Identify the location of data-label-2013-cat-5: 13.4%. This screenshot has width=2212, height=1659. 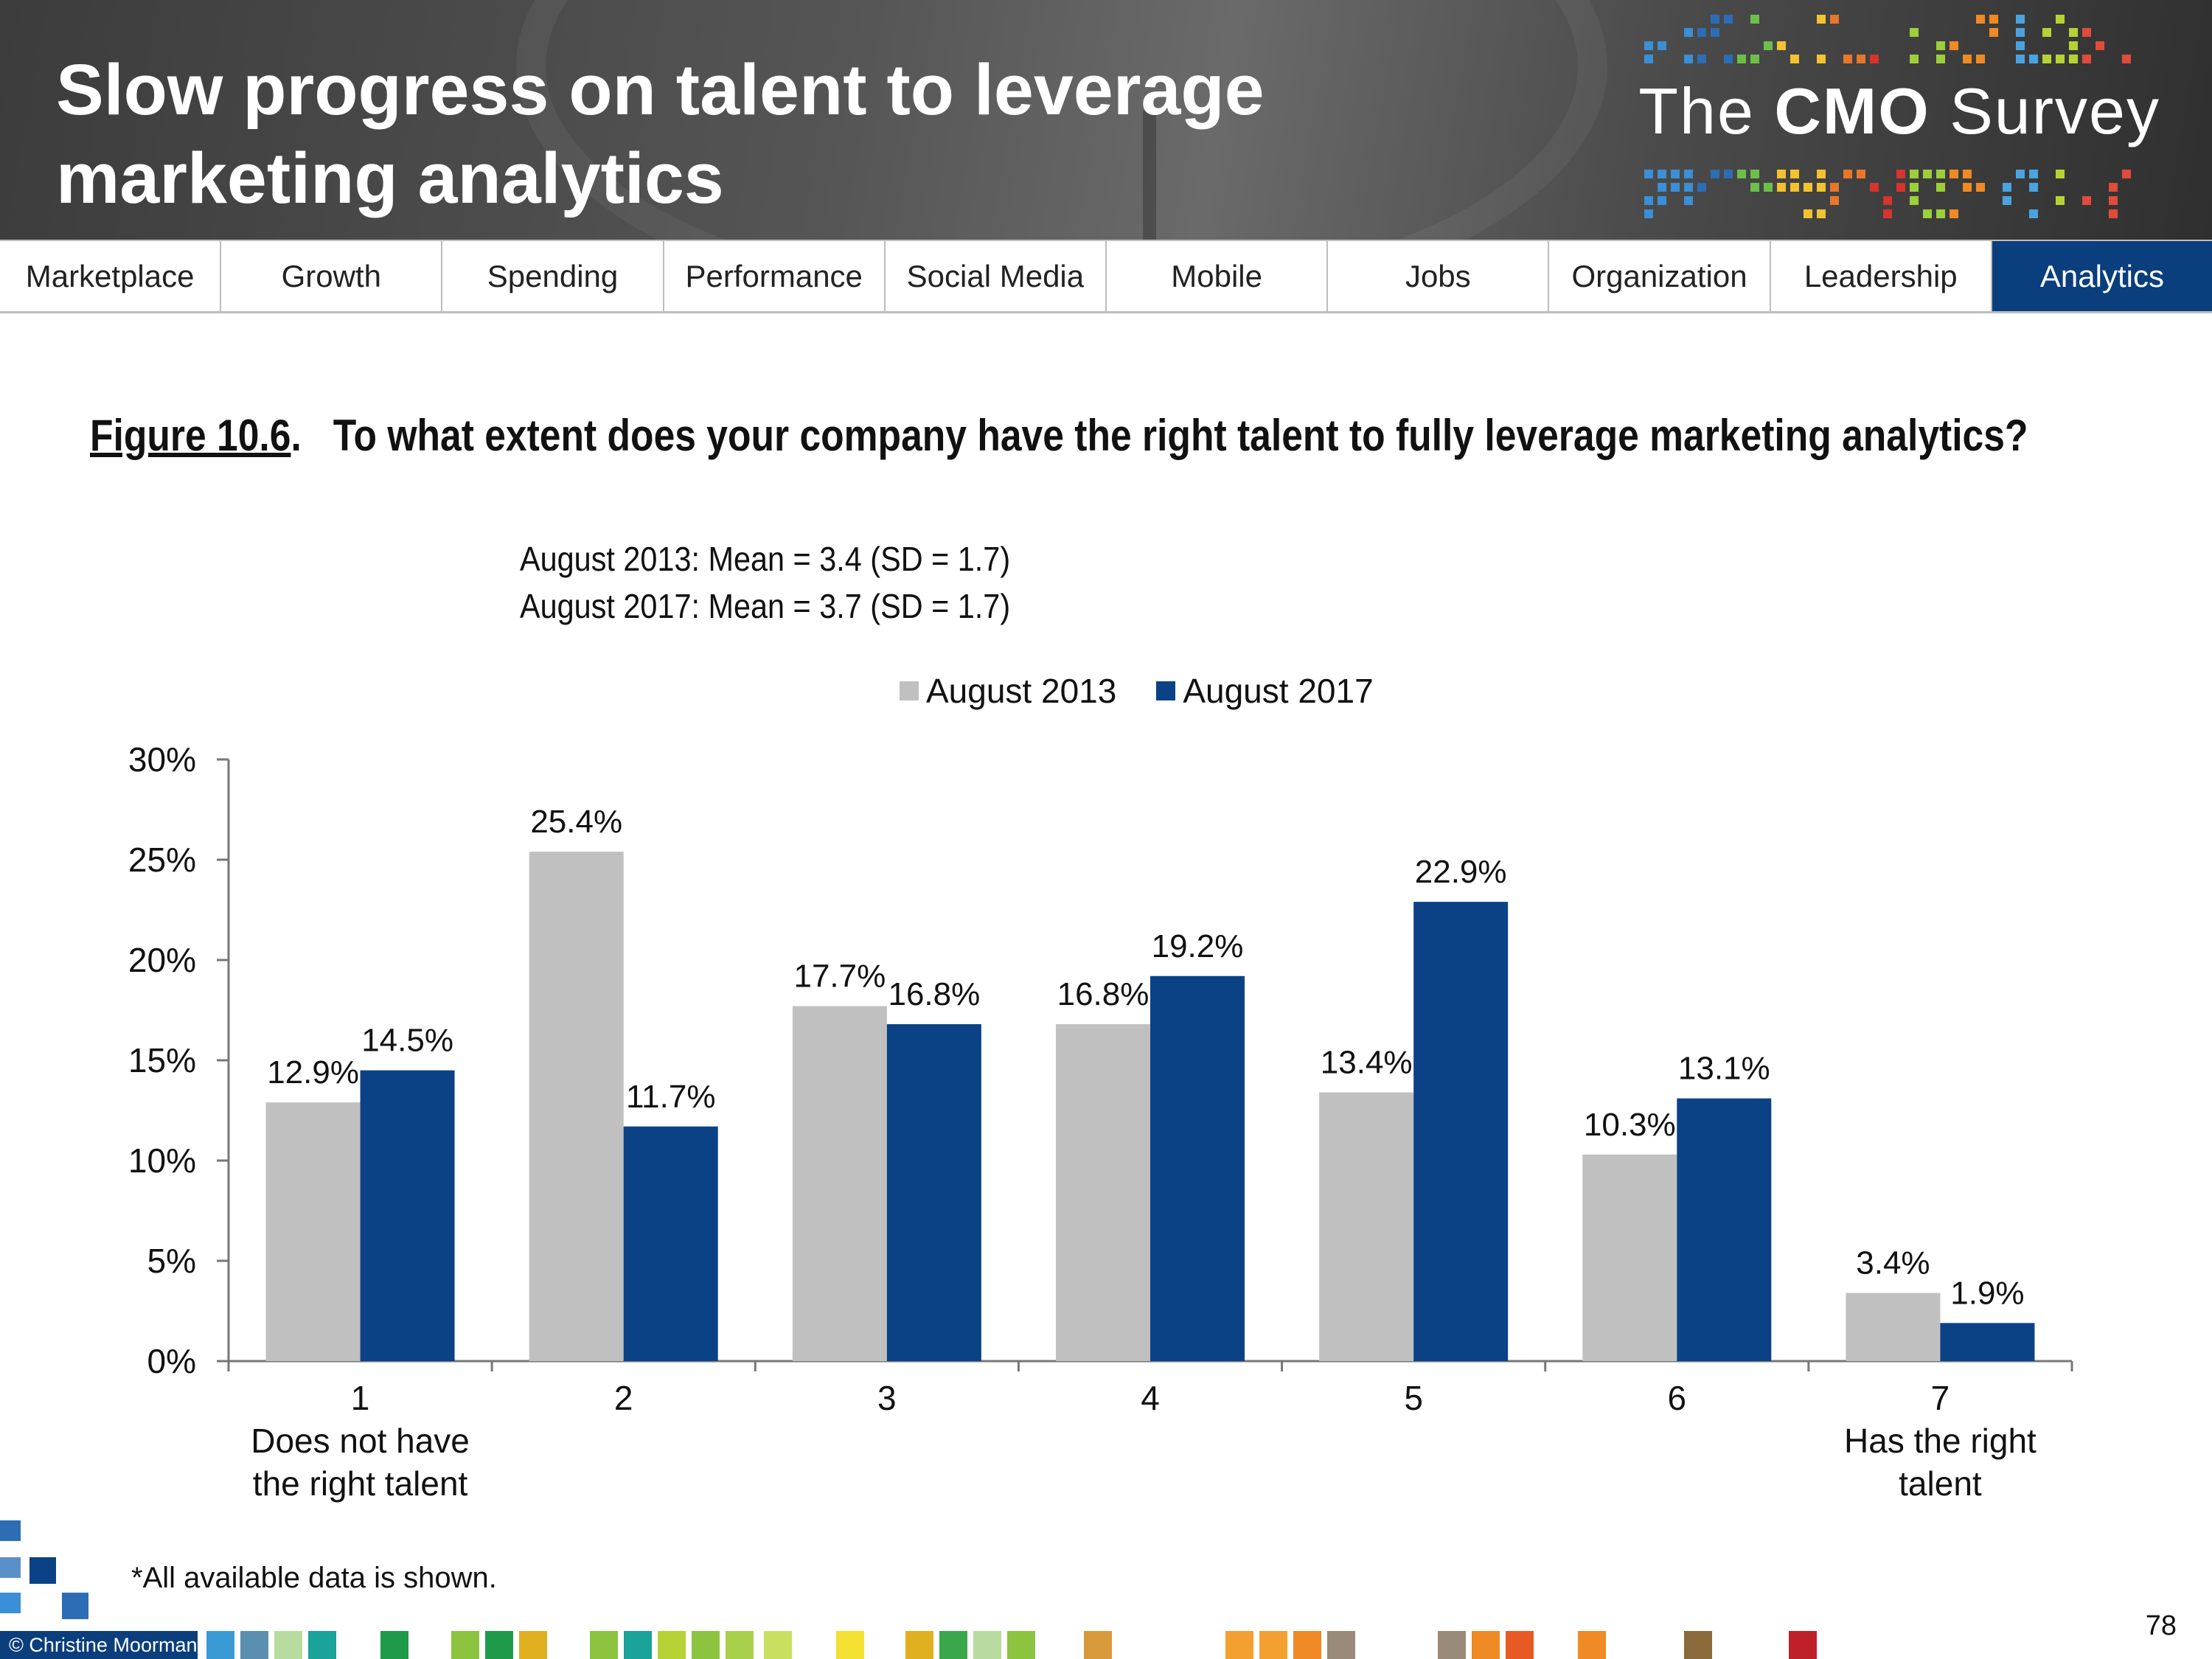
(1367, 1063).